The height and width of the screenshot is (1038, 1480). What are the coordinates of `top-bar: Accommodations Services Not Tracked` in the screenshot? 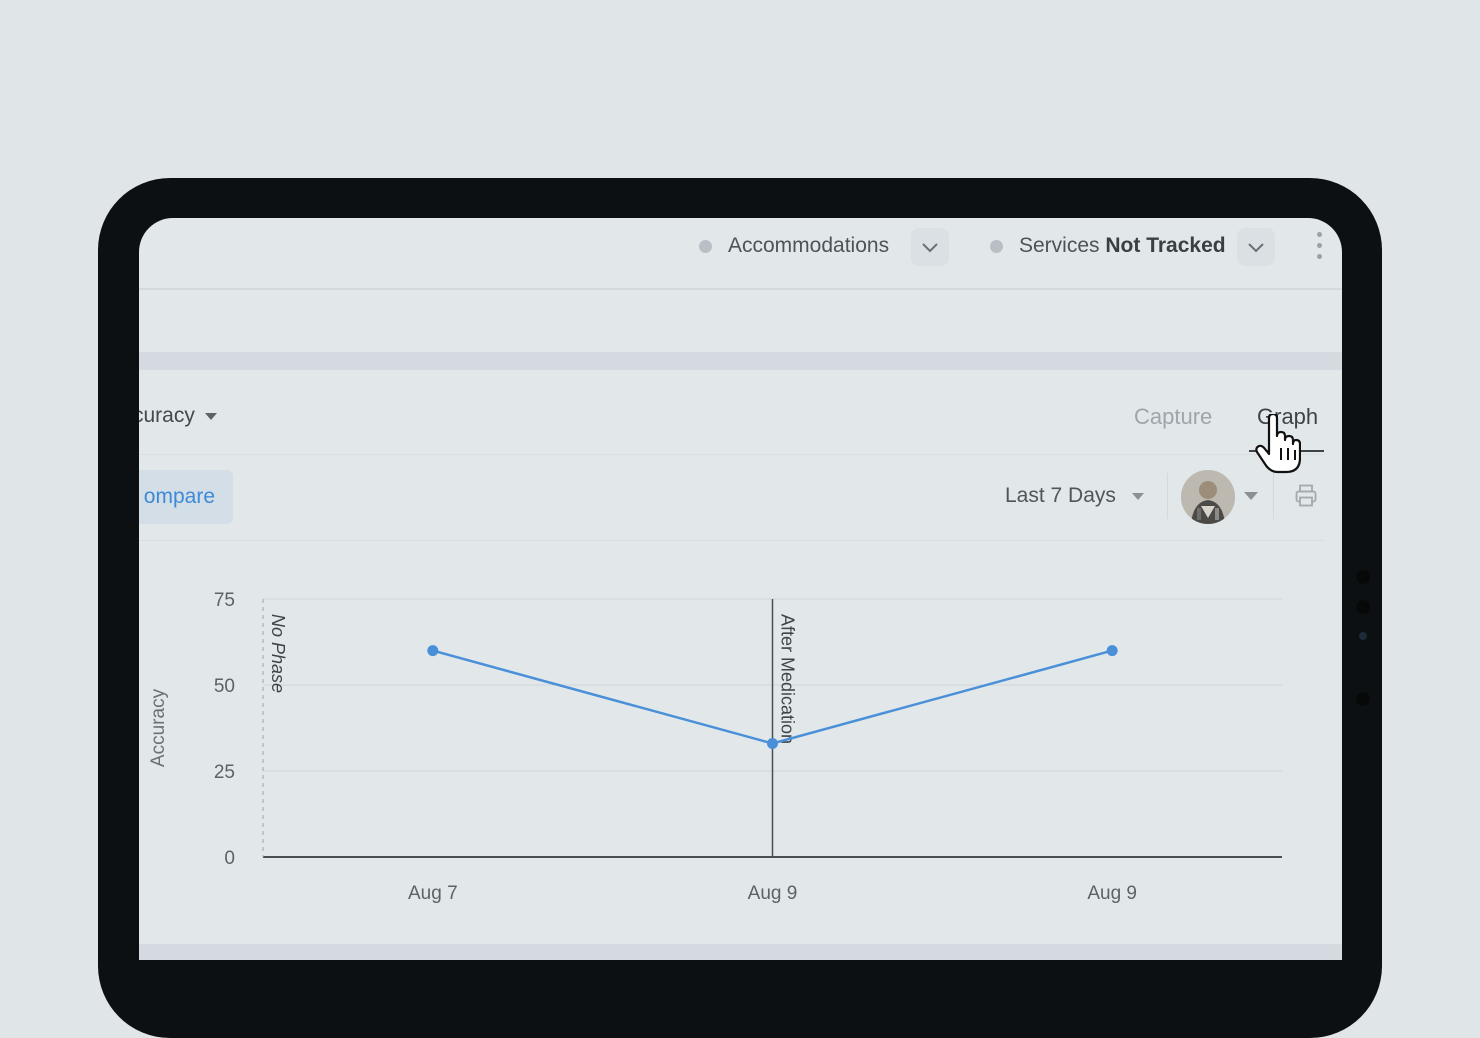 It's located at (740, 254).